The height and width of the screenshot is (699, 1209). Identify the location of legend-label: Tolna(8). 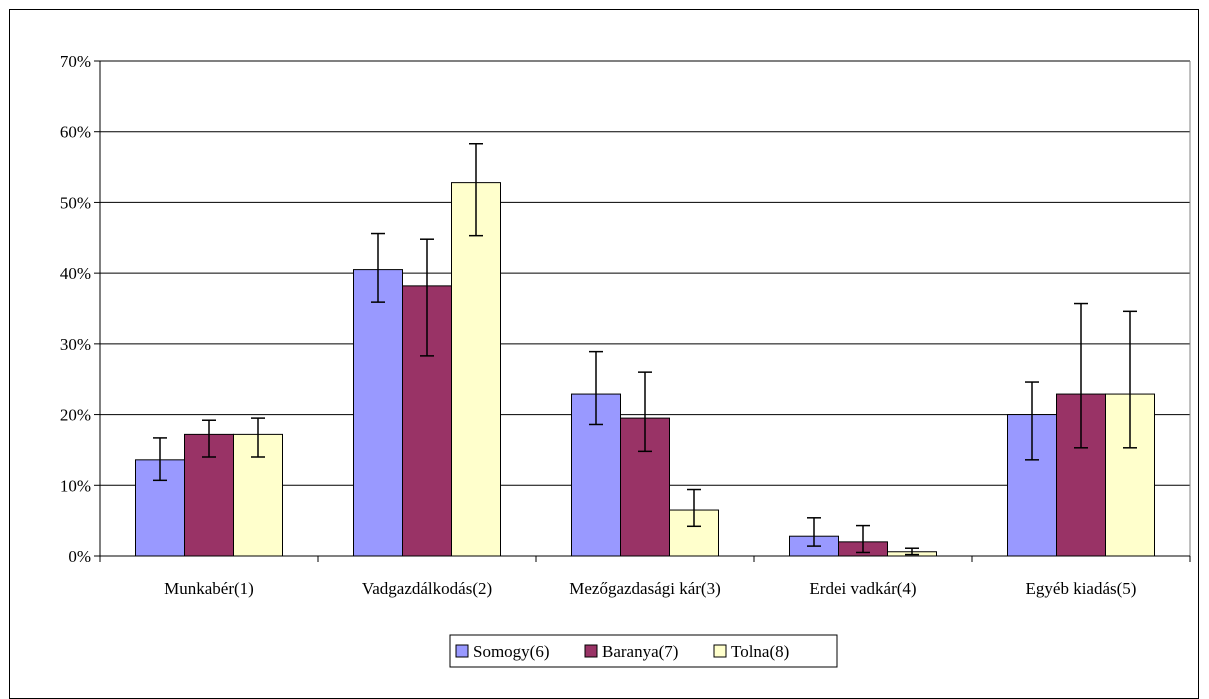
(760, 651).